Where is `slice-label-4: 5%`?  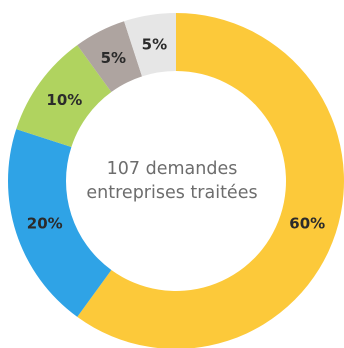 slice-label-4: 5% is located at coordinates (113, 58).